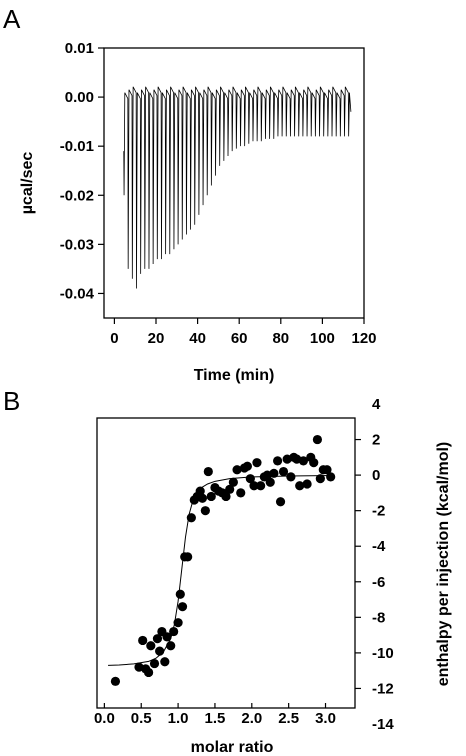 The height and width of the screenshot is (756, 466). Describe the element at coordinates (12, 19) in the screenshot. I see `panel-label-a: A` at that location.